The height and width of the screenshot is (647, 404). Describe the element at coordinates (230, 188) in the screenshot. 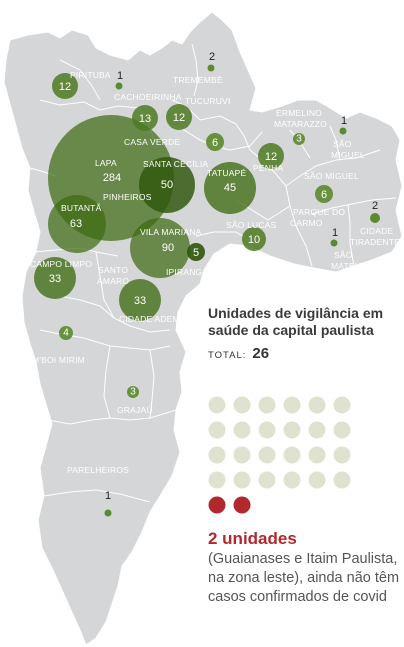

I see `count-tatuape: 45` at that location.